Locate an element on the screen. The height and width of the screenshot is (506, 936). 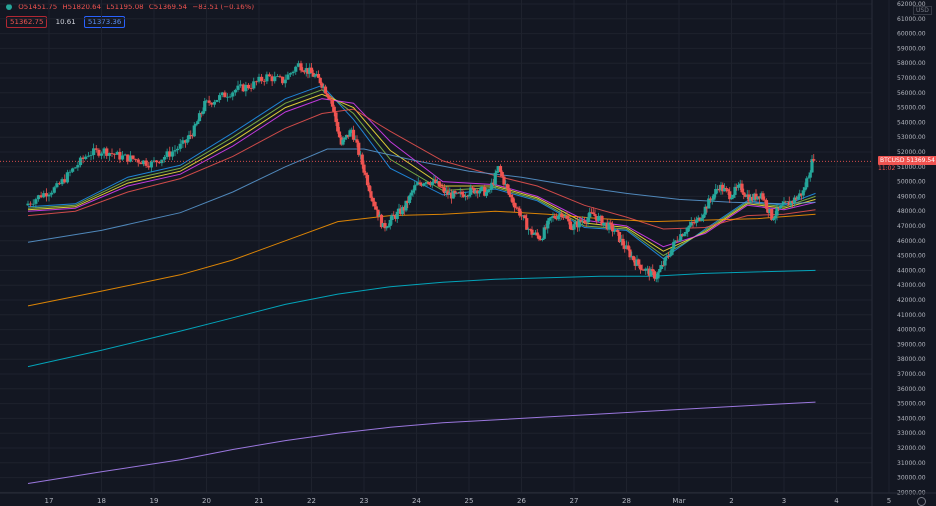
x-tick-label: 4 is located at coordinates (836, 501).